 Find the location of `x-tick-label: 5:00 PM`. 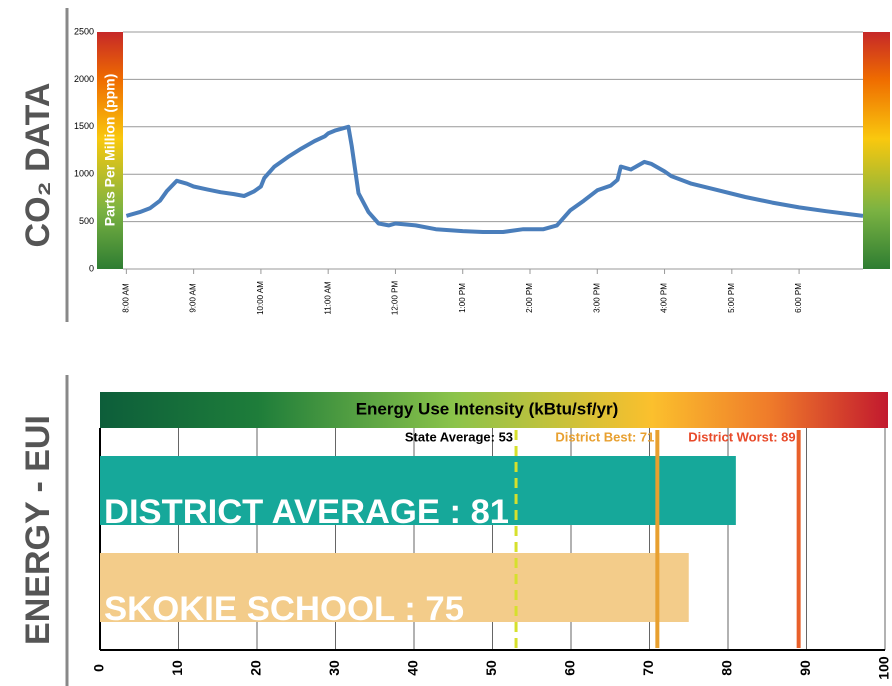

x-tick-label: 5:00 PM is located at coordinates (731, 298).